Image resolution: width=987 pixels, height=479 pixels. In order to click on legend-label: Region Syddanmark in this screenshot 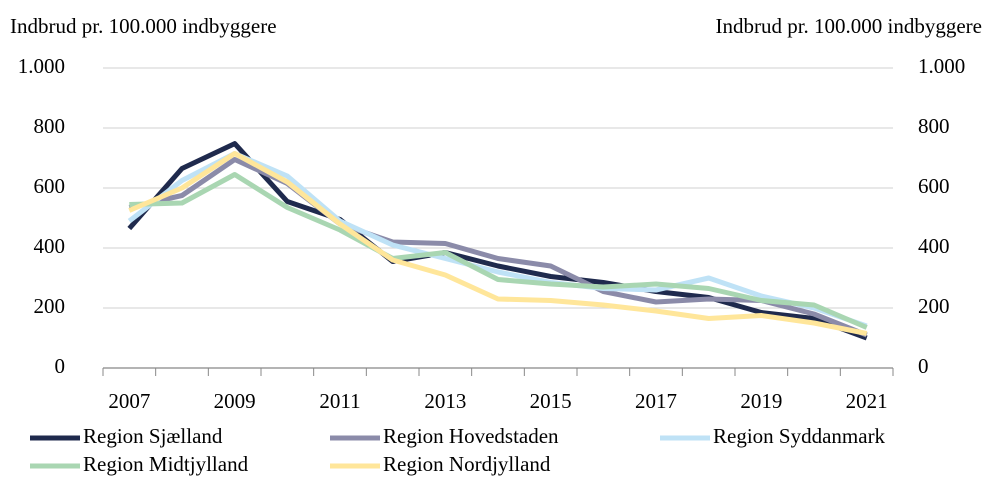, I will do `click(799, 436)`.